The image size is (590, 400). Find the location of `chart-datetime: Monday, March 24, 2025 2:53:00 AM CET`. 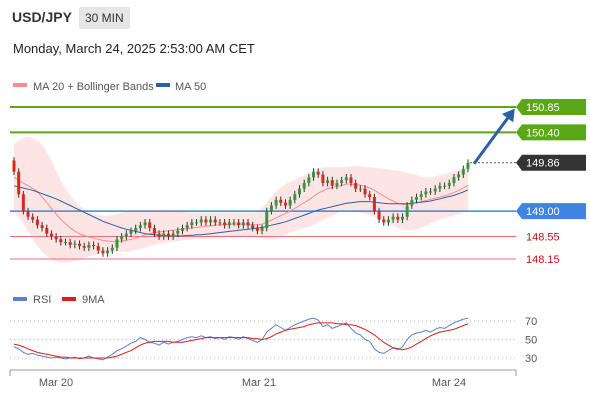

chart-datetime: Monday, March 24, 2025 2:53:00 AM CET is located at coordinates (134, 48).